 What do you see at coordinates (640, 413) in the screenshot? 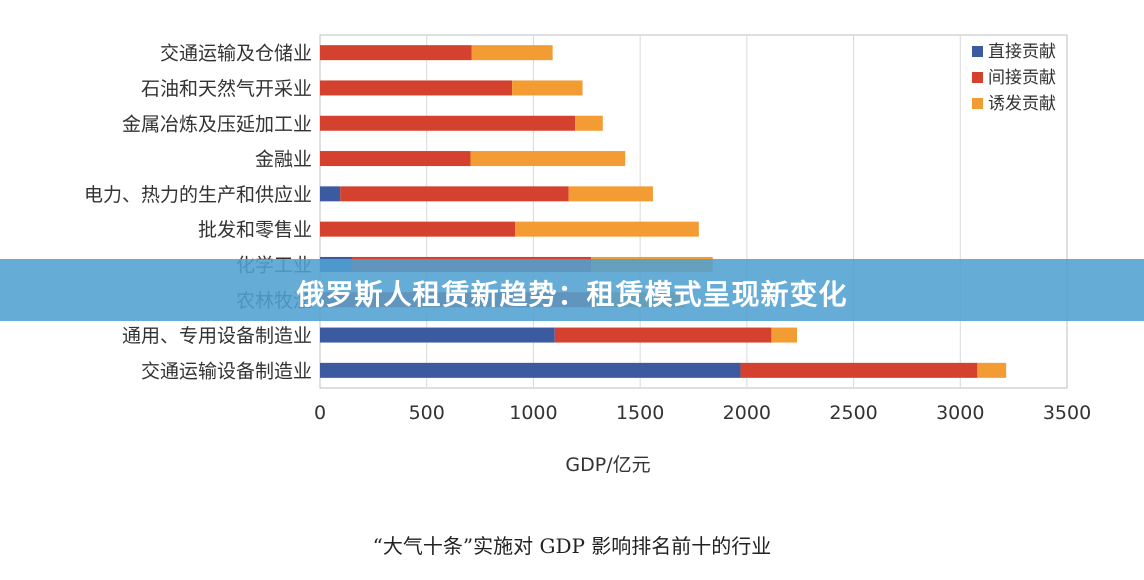
I see `x-tick-label: 1500` at bounding box center [640, 413].